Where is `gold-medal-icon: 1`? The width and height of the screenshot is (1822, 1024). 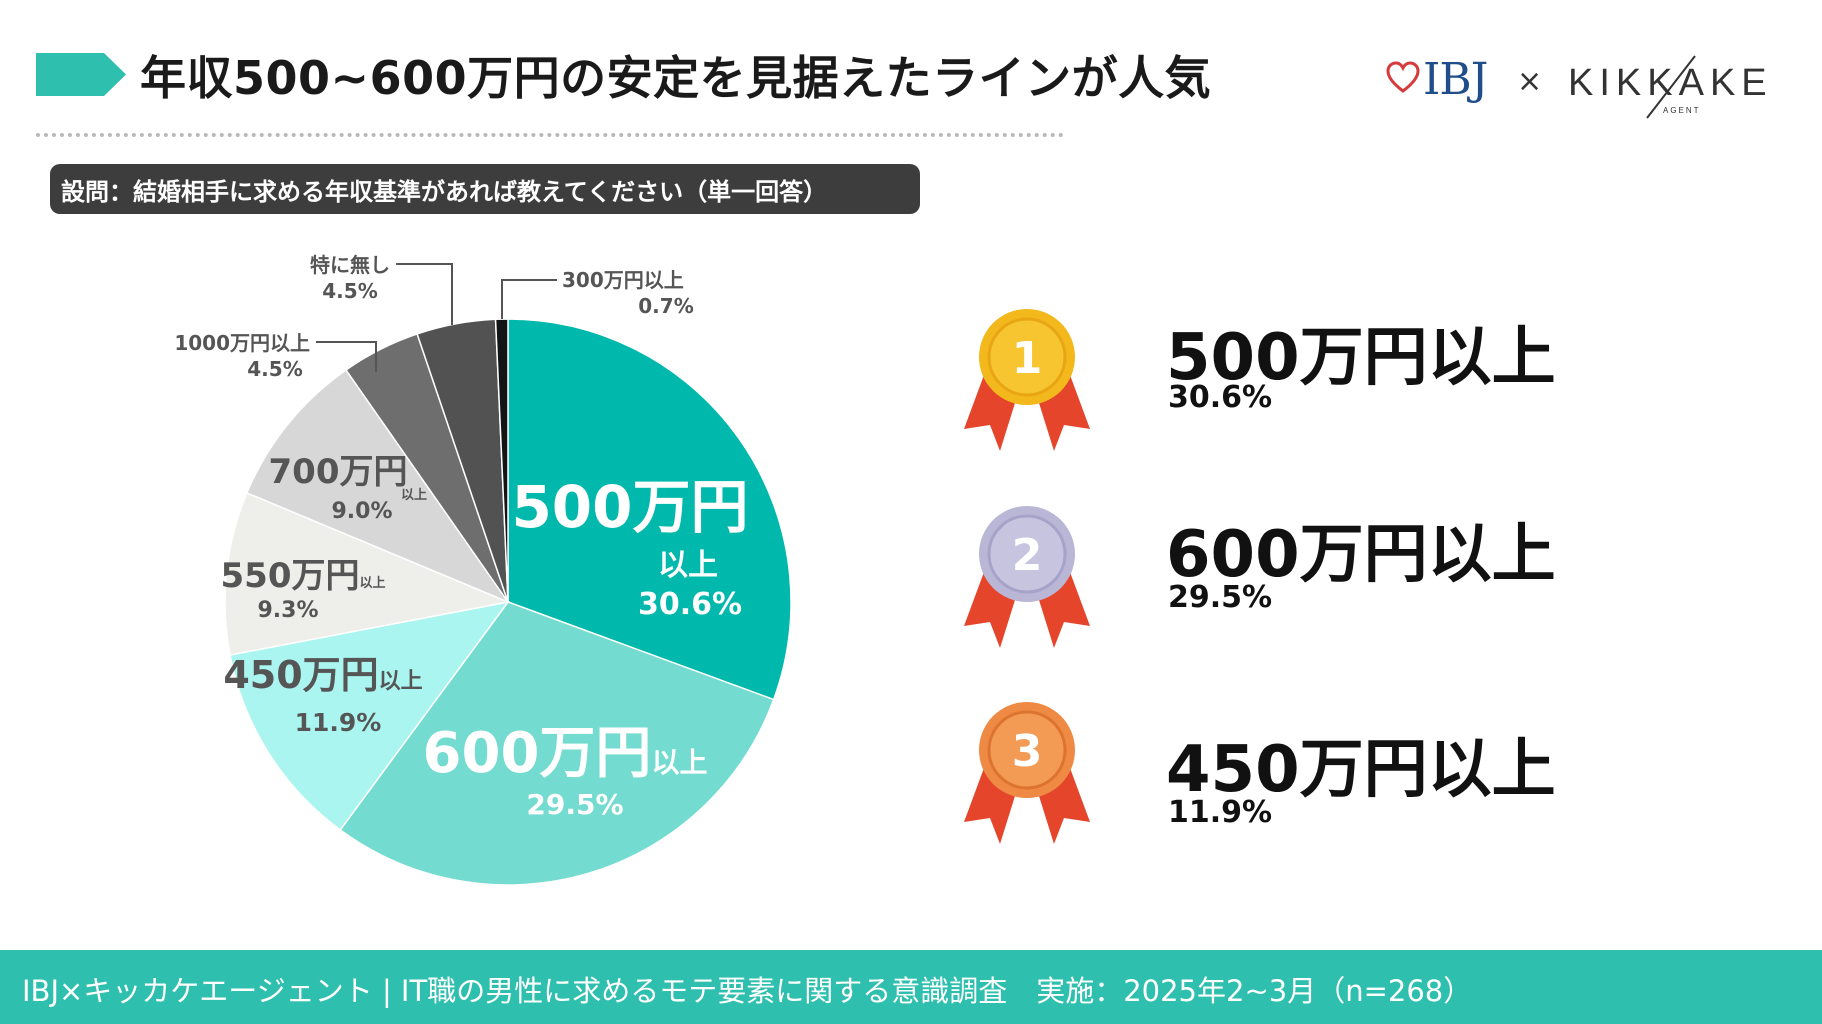
gold-medal-icon: 1 is located at coordinates (1027, 380).